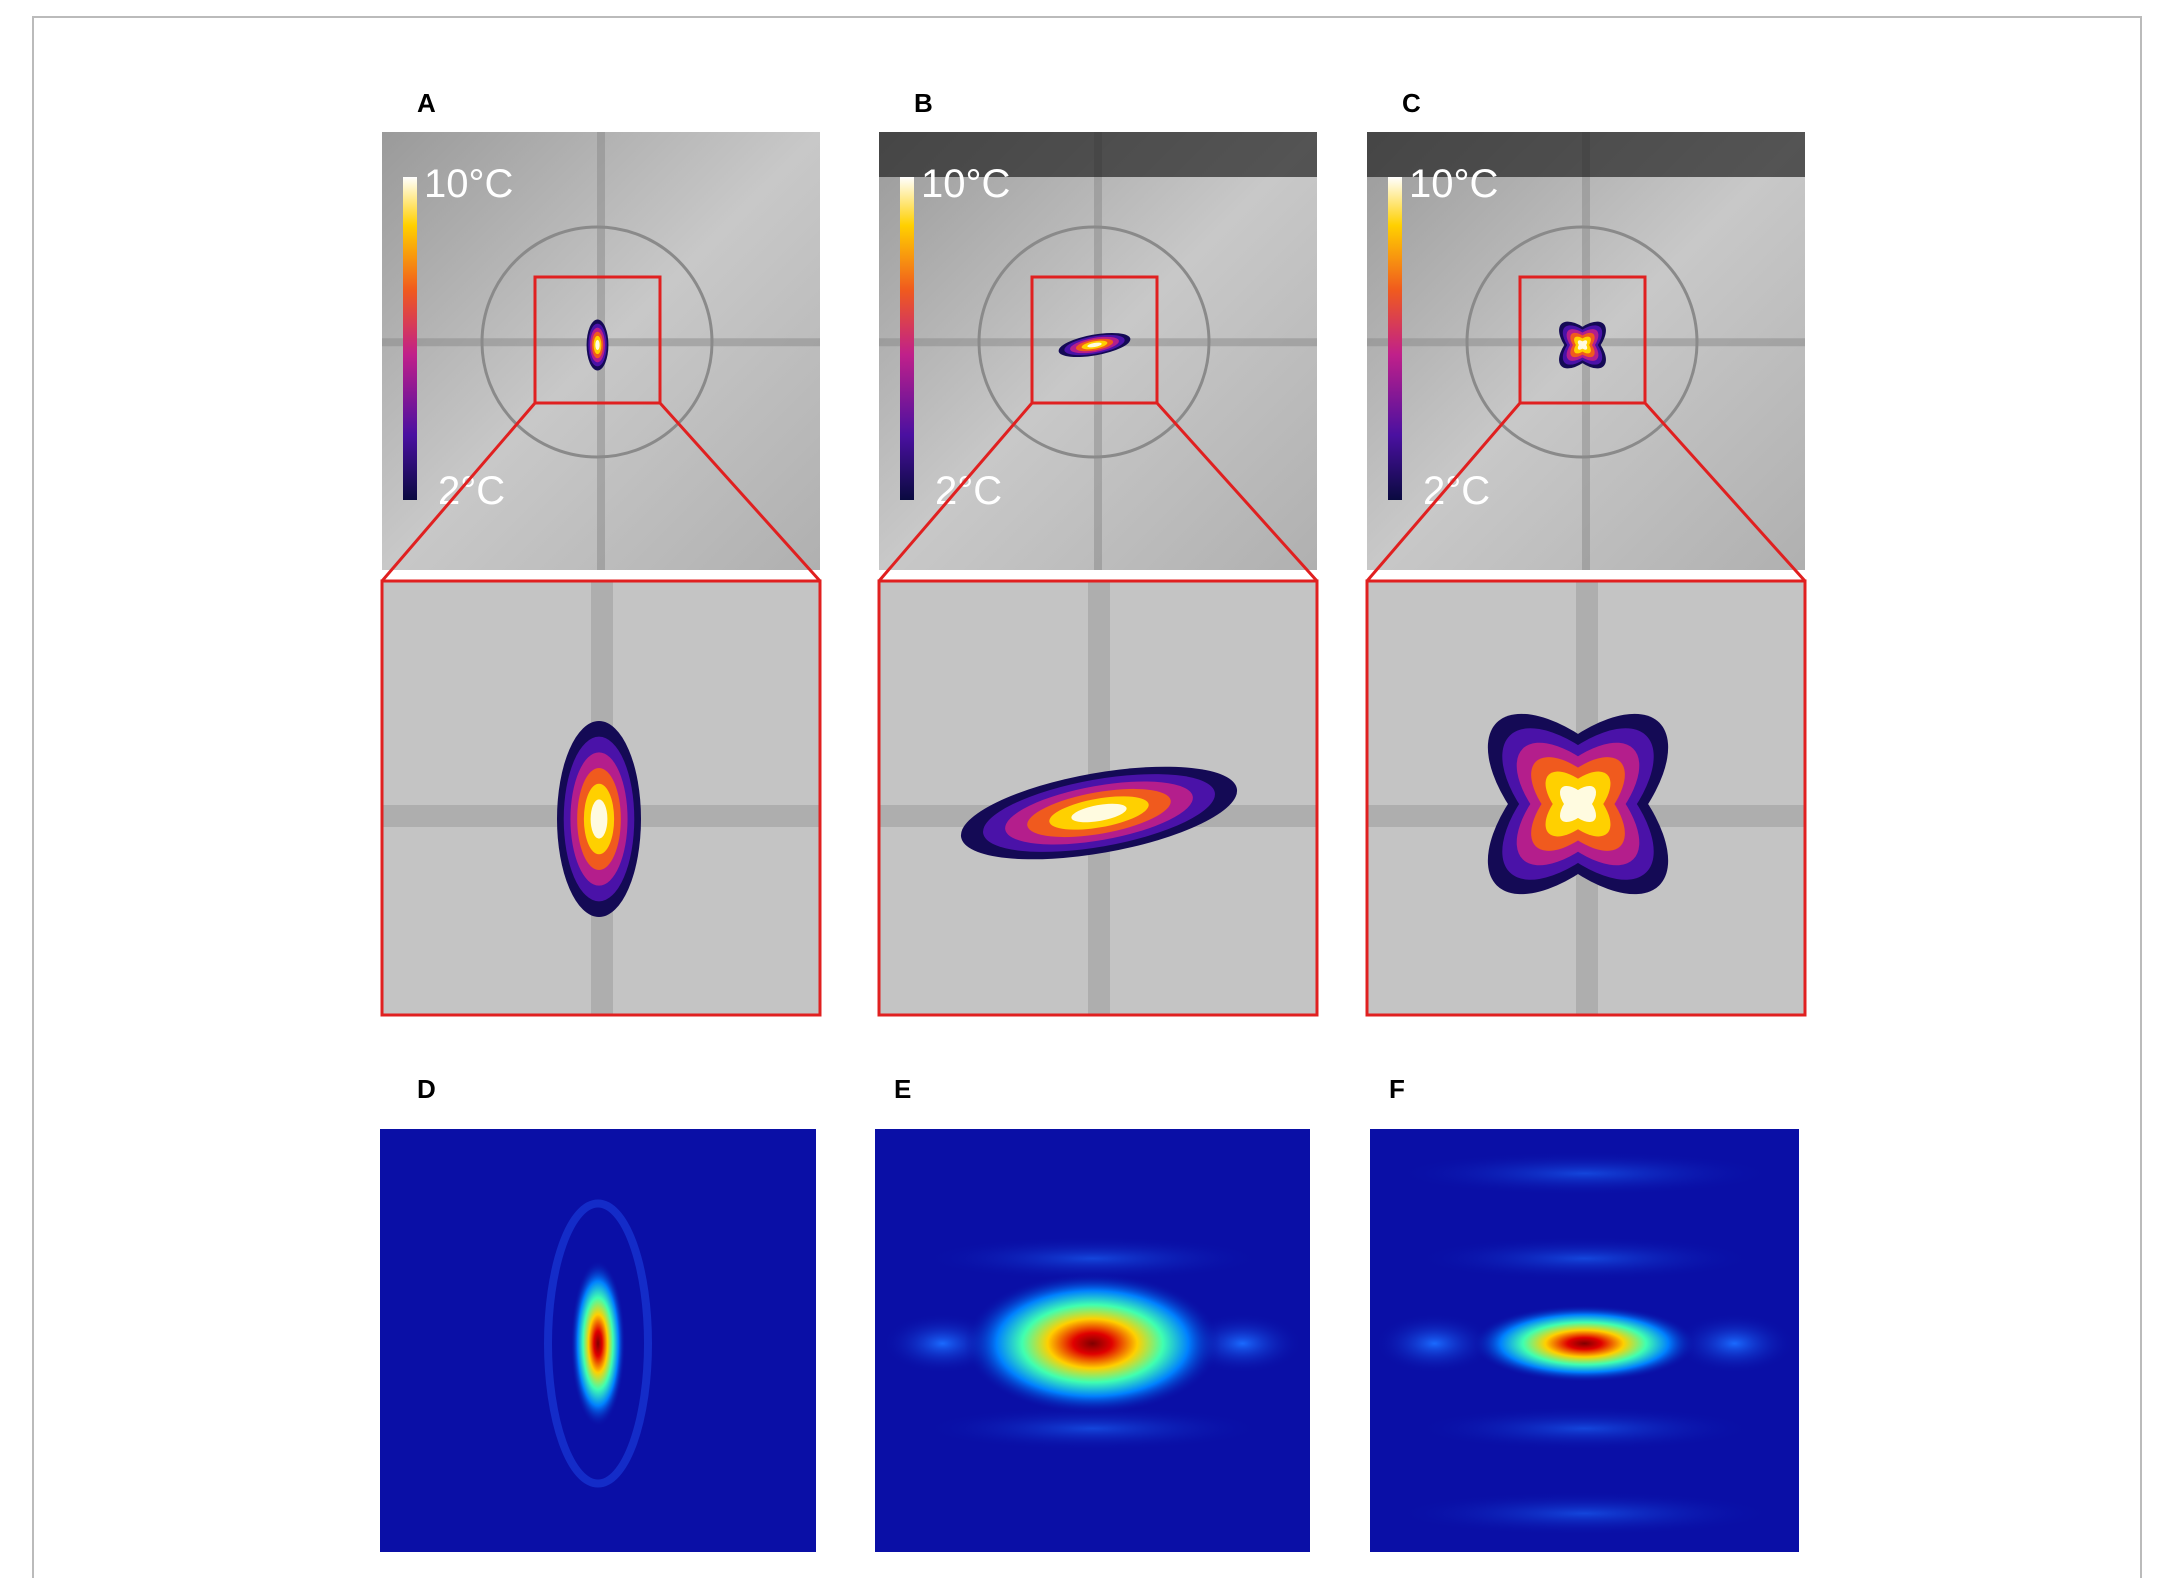  I want to click on panel: 10°C2°CC, so click(1586, 552).